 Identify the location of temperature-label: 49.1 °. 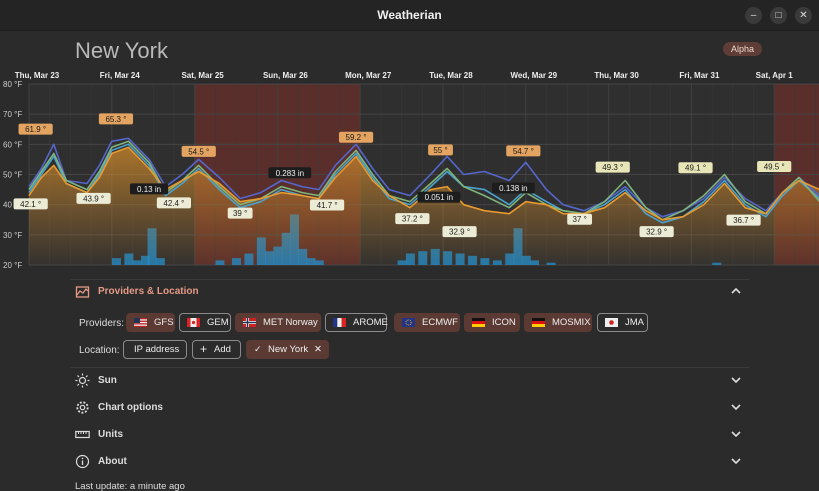
(695, 168).